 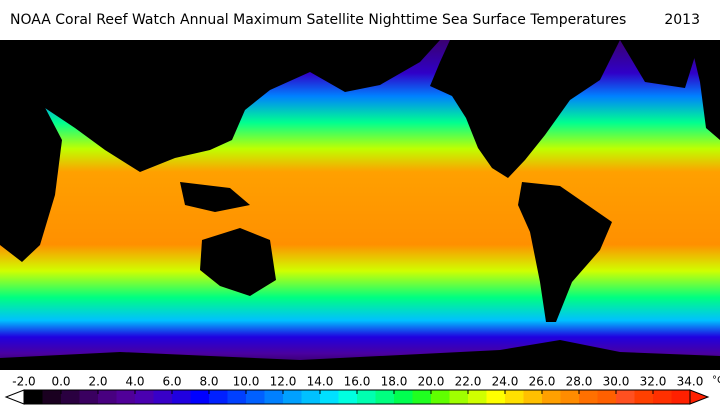 I want to click on colorbar-tick-label: 16.0, so click(x=357, y=382).